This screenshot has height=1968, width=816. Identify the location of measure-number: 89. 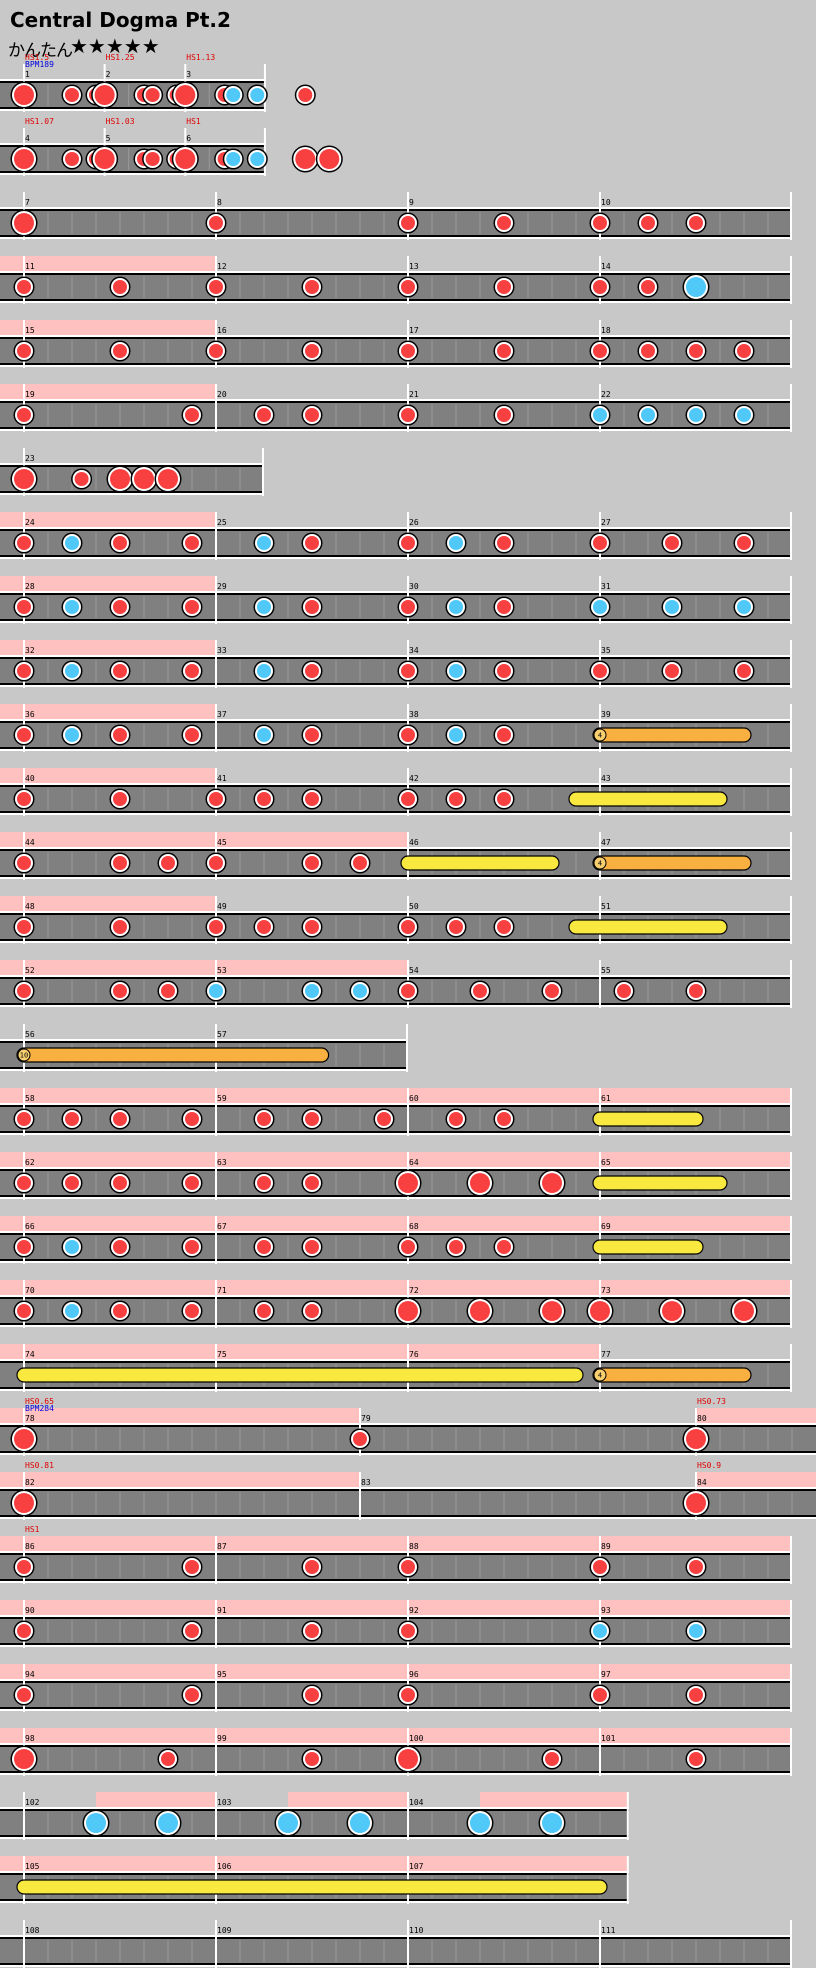
(606, 1546).